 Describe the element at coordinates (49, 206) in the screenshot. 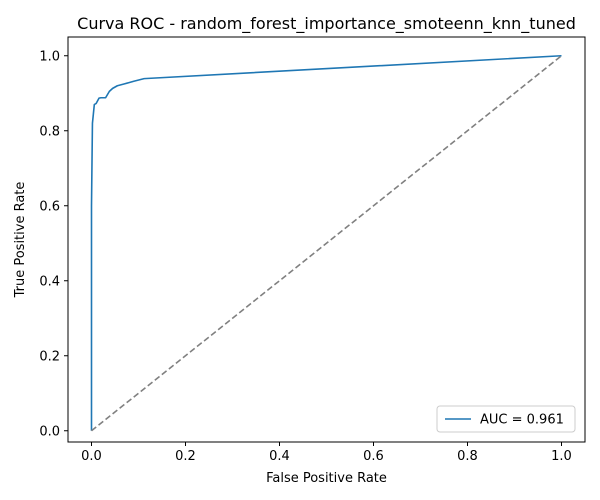

I see `y-tick-label: 0.6` at that location.